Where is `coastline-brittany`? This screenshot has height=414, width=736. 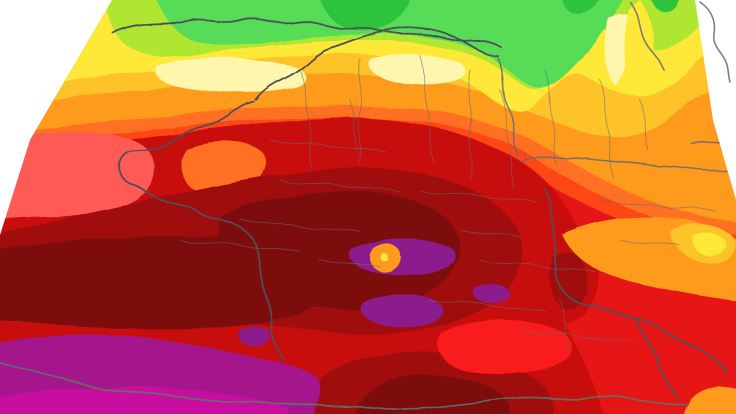 coastline-brittany is located at coordinates (187, 173).